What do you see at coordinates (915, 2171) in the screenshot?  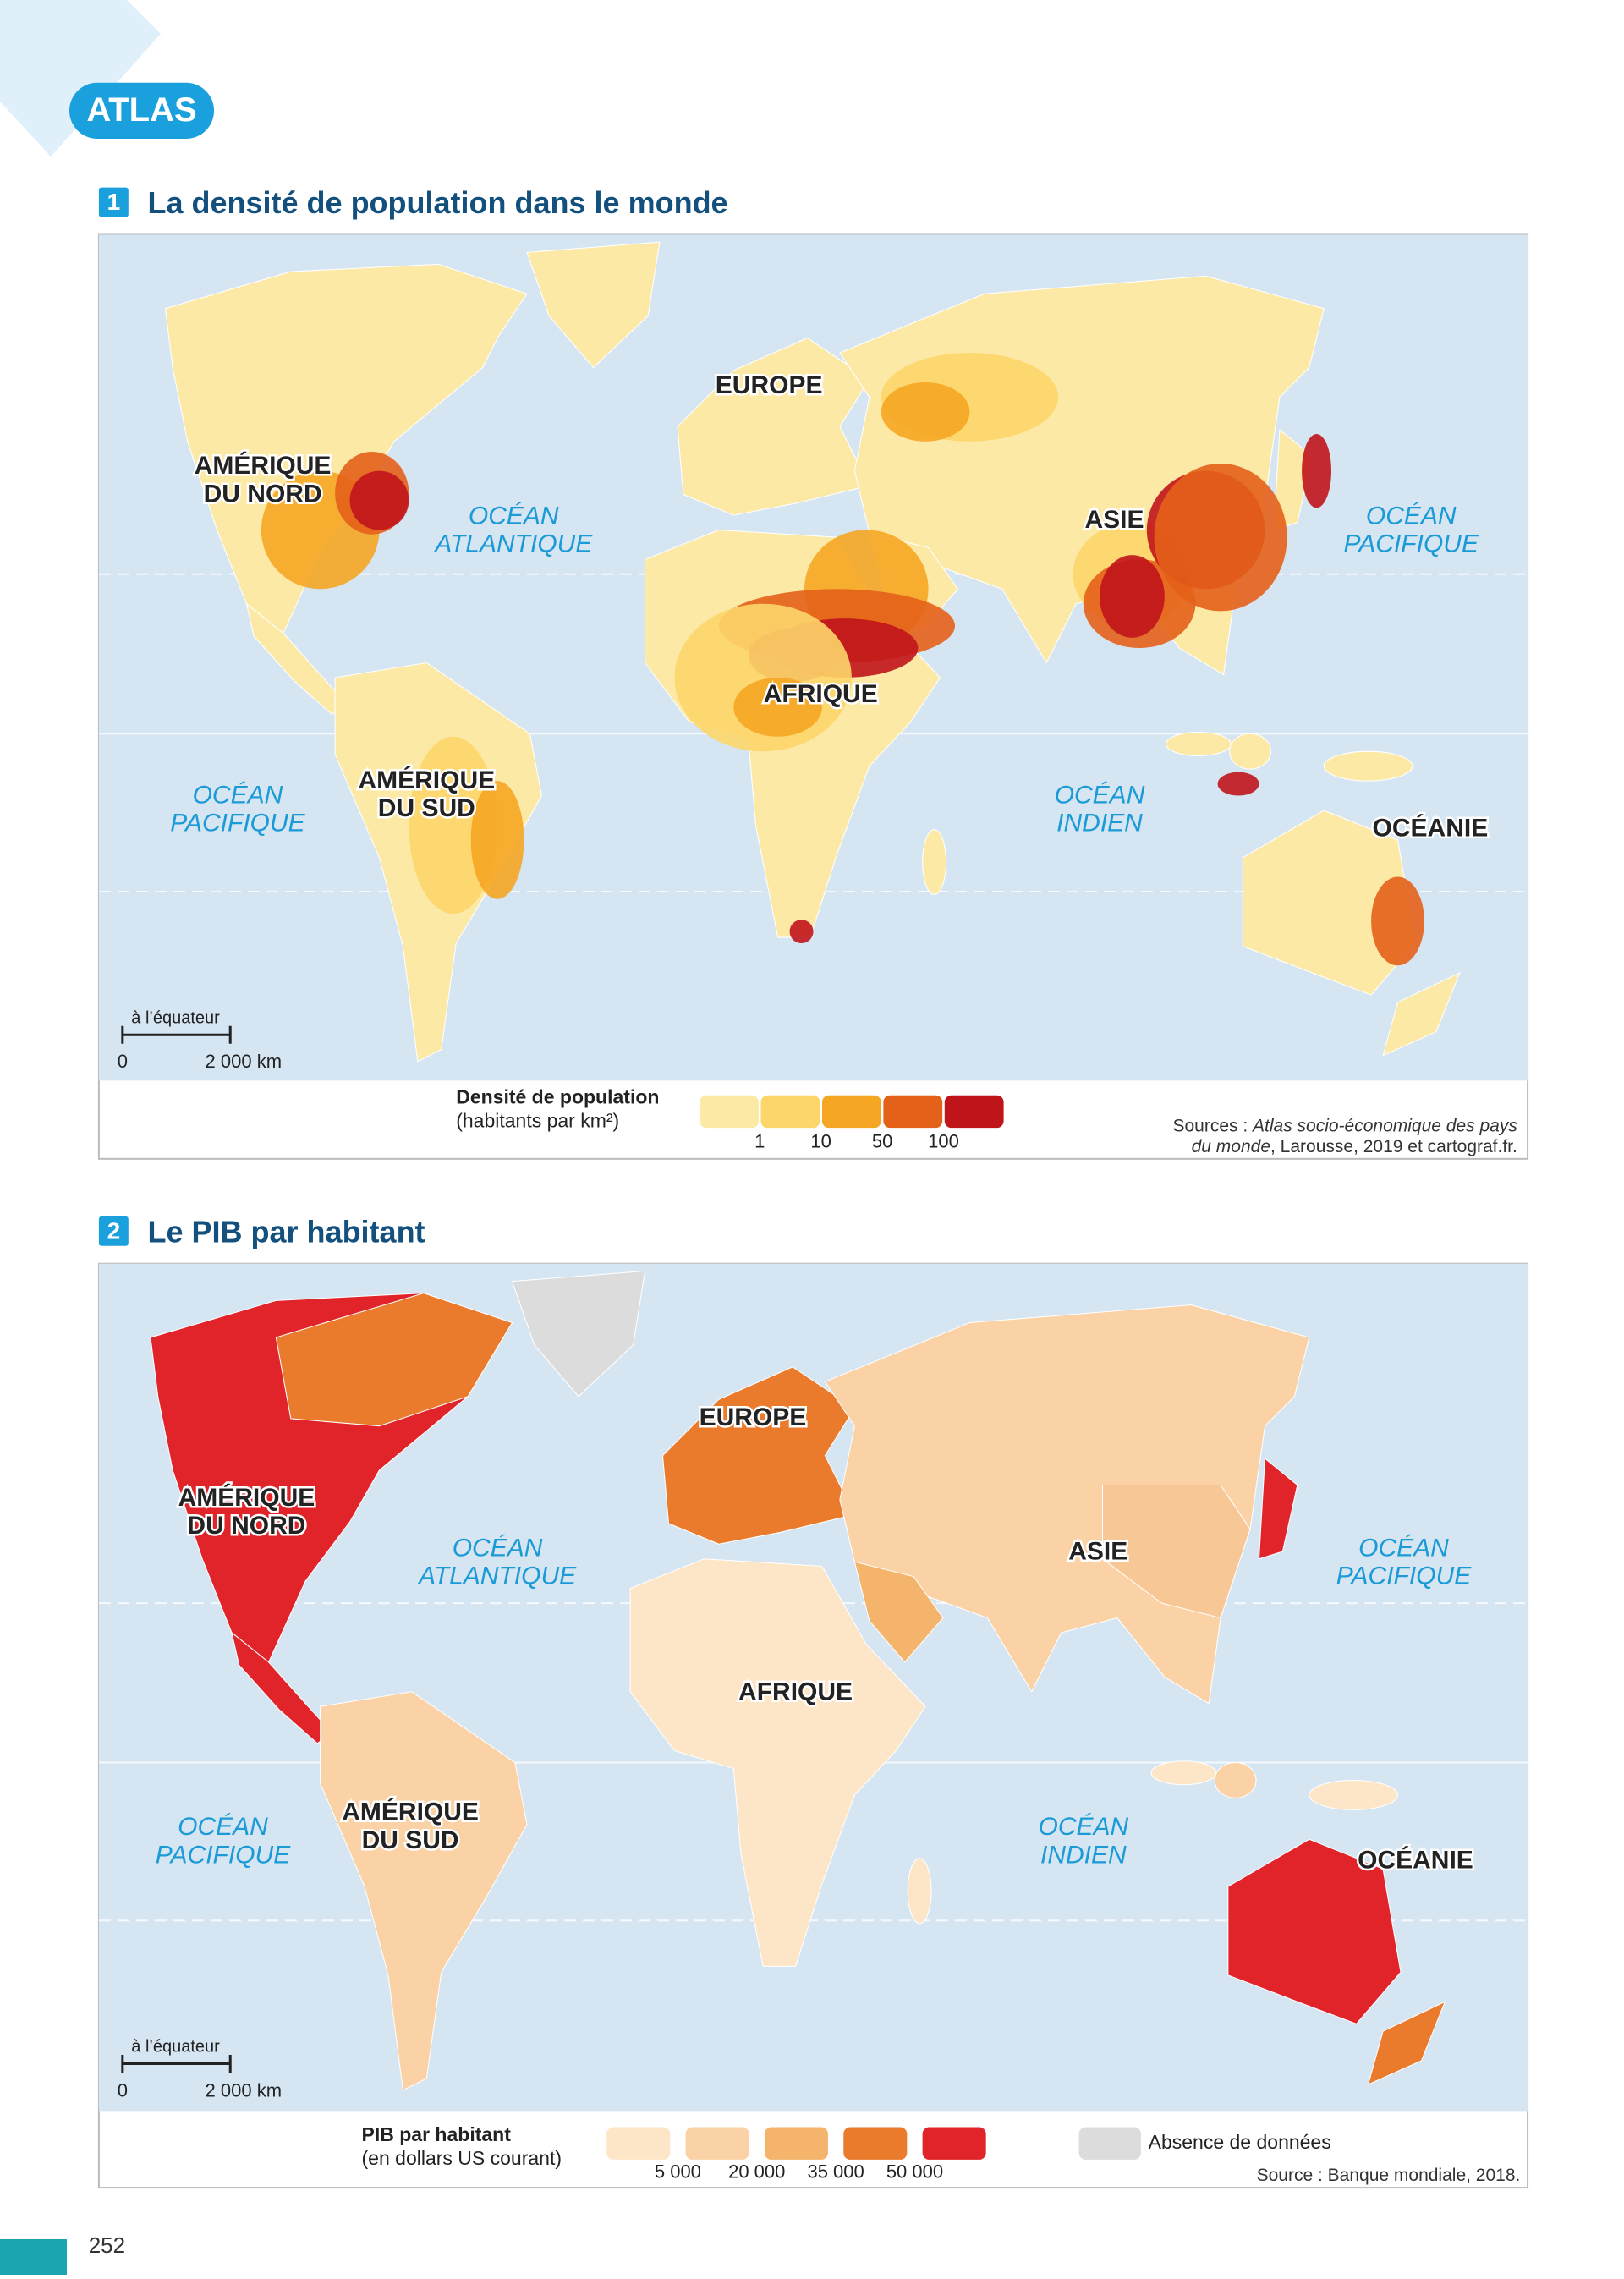 I see `legend-tick: 50 000` at bounding box center [915, 2171].